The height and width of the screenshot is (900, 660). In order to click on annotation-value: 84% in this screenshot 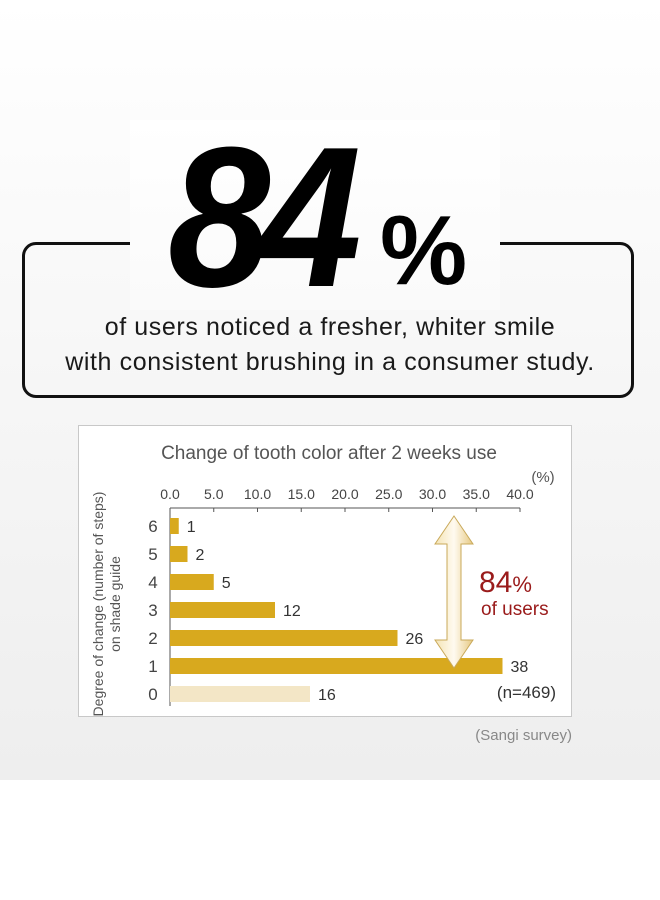, I will do `click(505, 582)`.